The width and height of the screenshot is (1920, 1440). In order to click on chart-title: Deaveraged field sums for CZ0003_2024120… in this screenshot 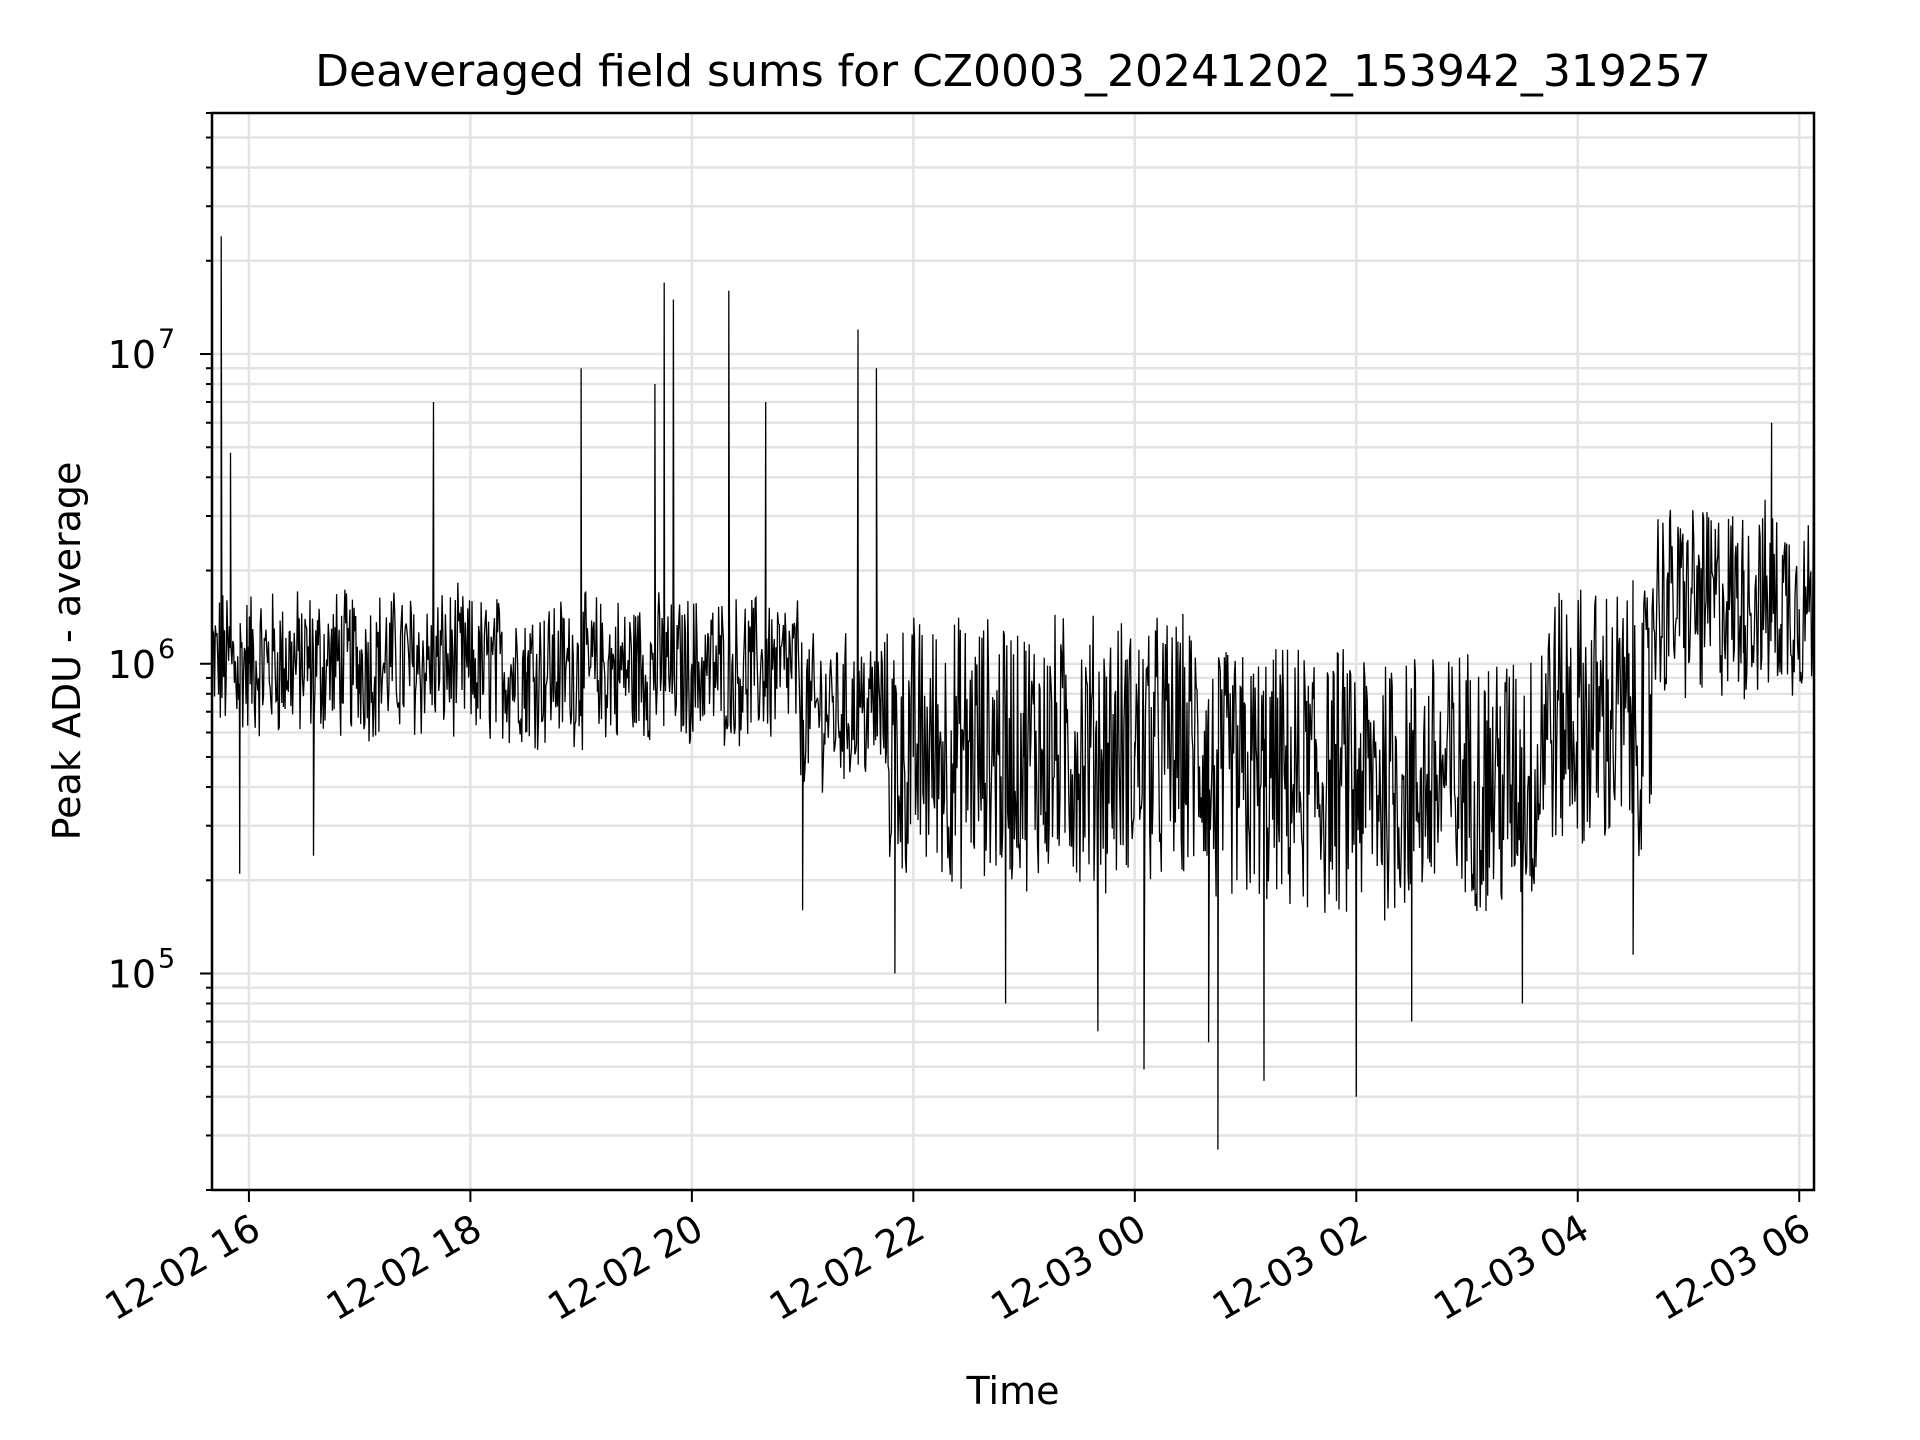, I will do `click(1013, 71)`.